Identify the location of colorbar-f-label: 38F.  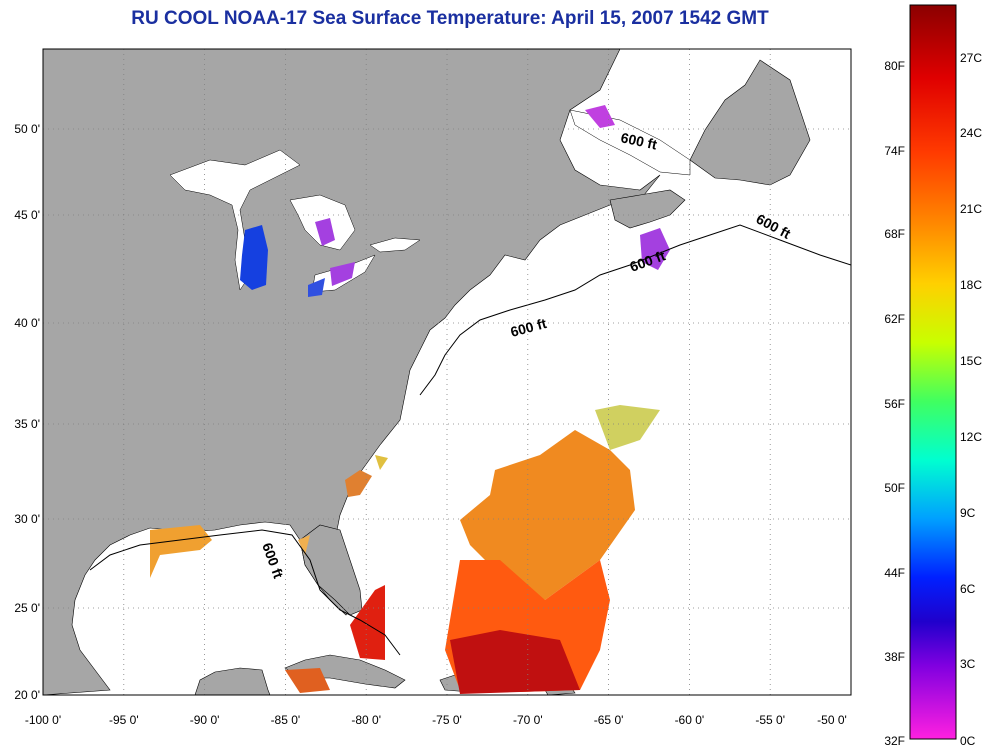
(894, 657).